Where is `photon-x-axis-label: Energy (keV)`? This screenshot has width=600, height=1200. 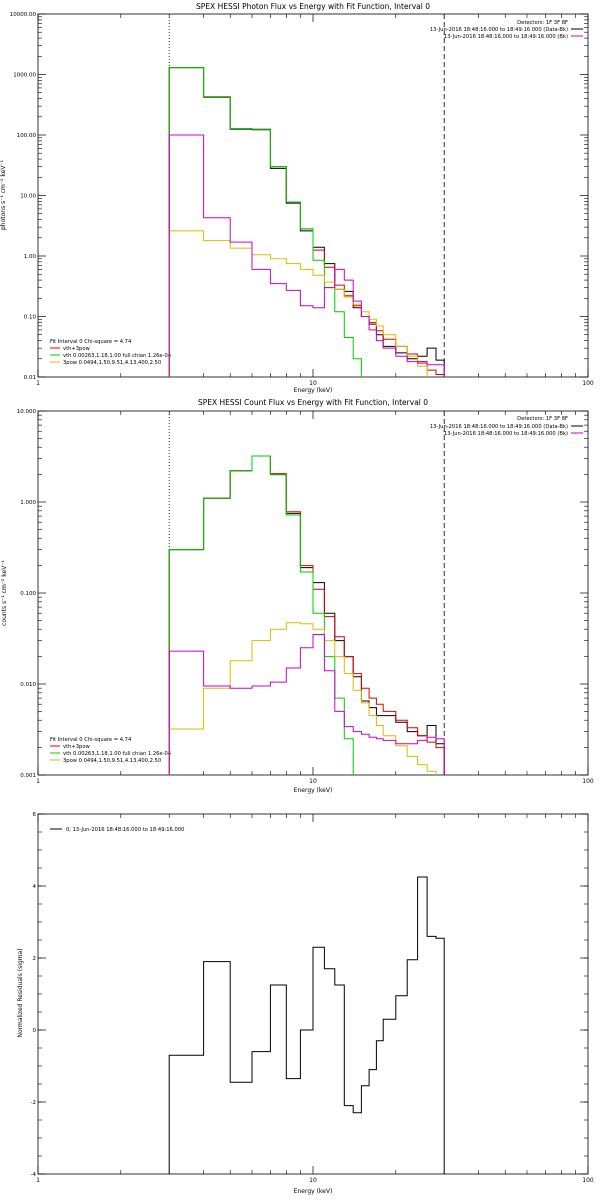
photon-x-axis-label: Energy (keV) is located at coordinates (313, 390).